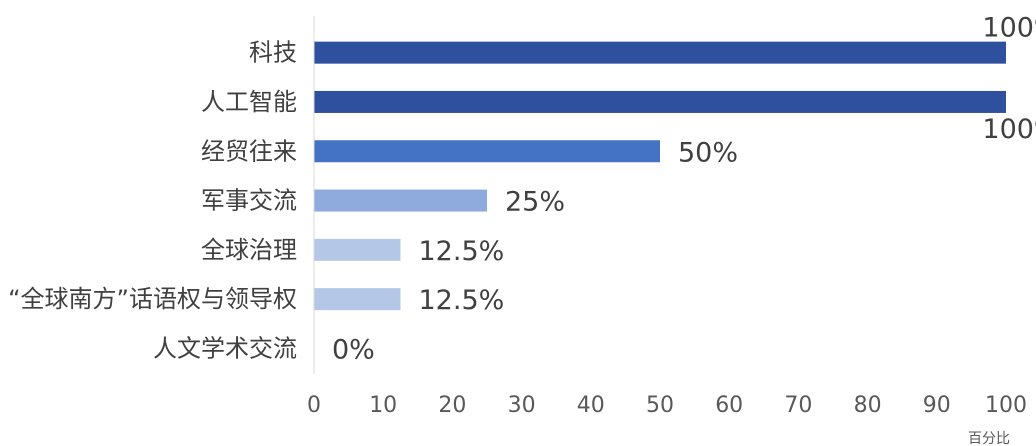  I want to click on category-label: 人工智能, so click(249, 102).